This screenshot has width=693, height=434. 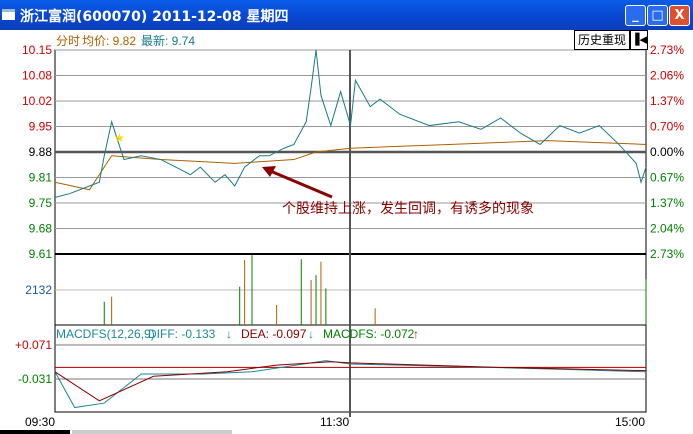 I want to click on price-tick: 9.61, so click(x=41, y=254).